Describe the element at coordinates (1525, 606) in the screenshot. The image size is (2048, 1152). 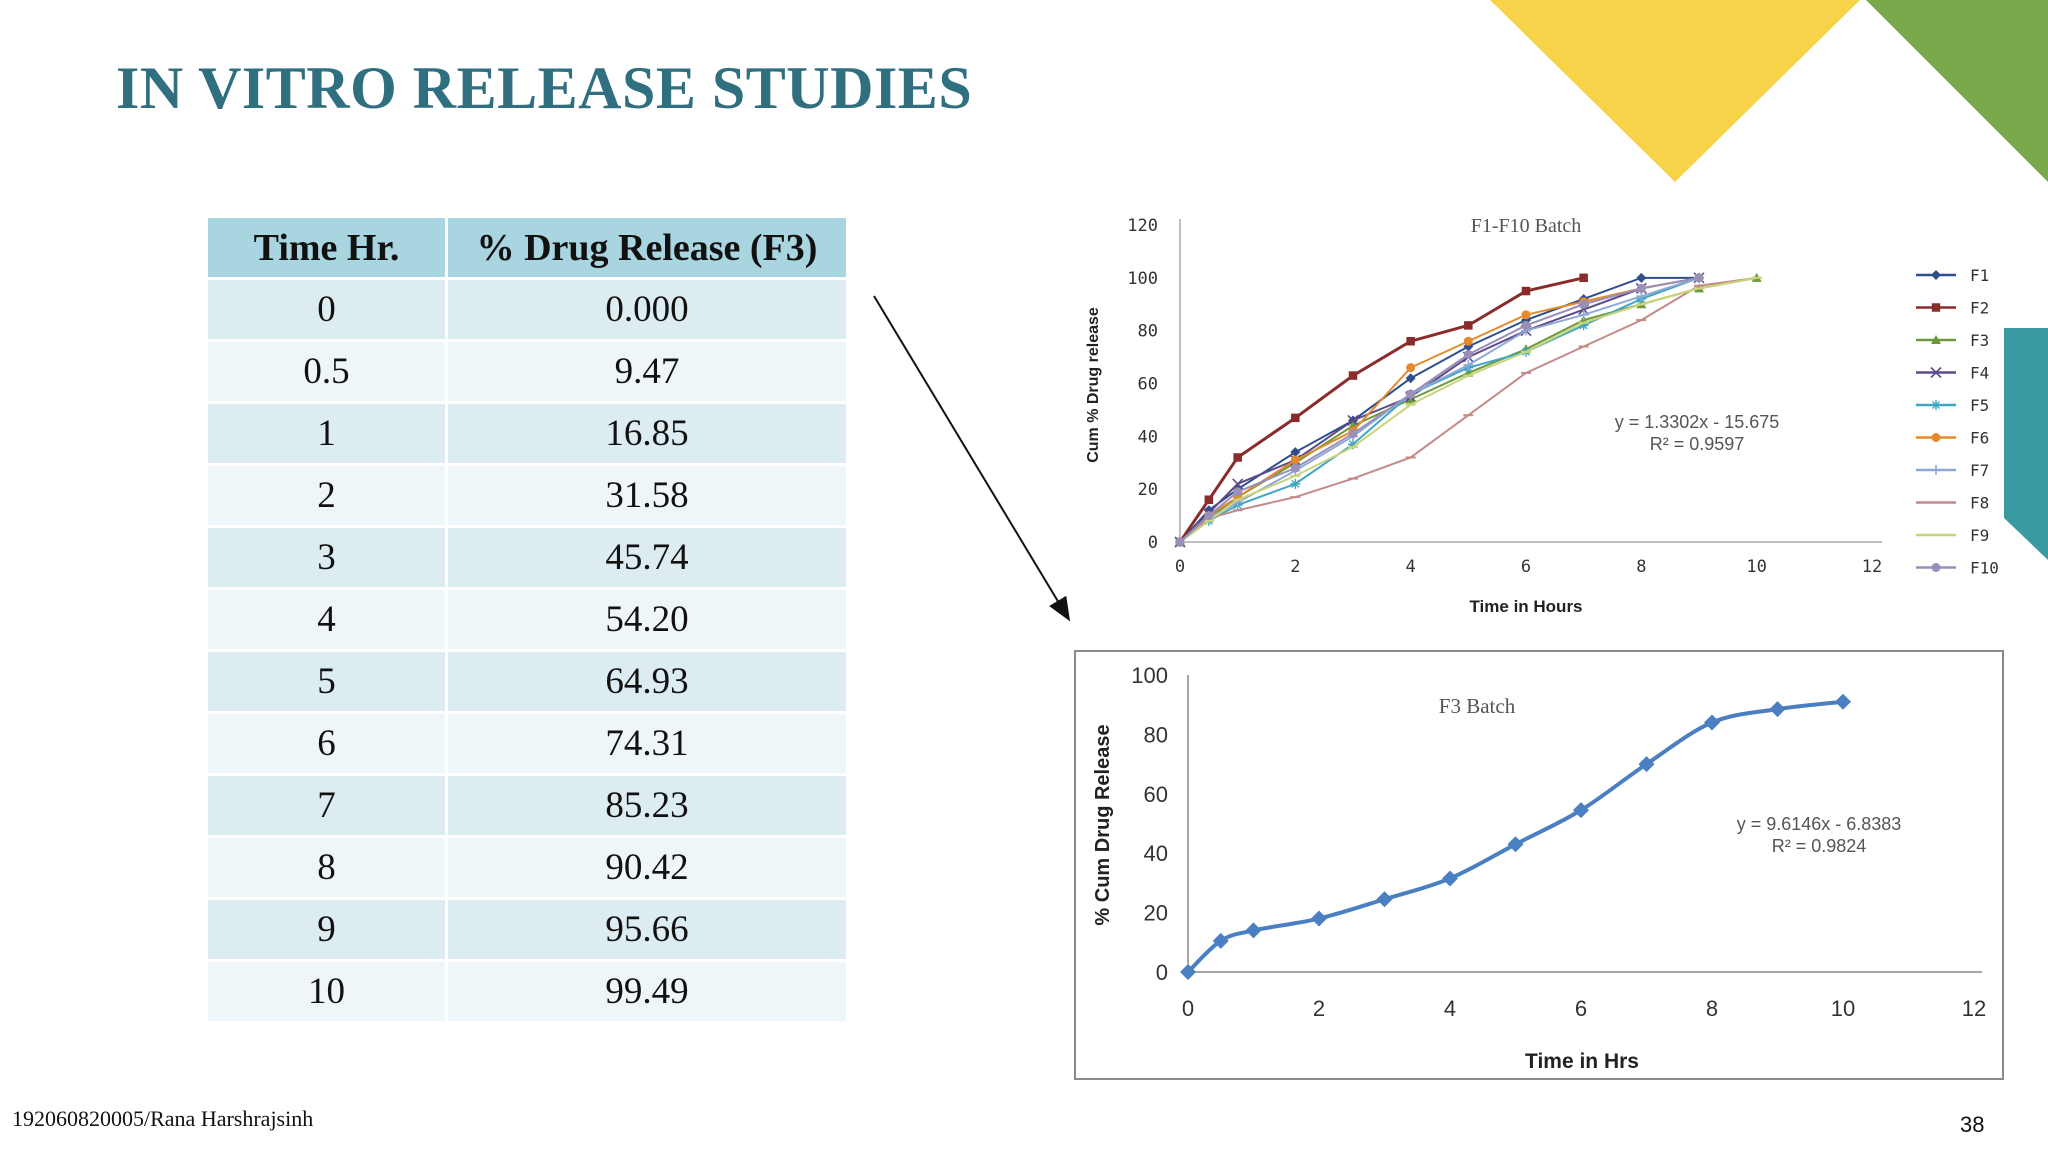
I see `chart1-x-axis-label: Time in Hours` at that location.